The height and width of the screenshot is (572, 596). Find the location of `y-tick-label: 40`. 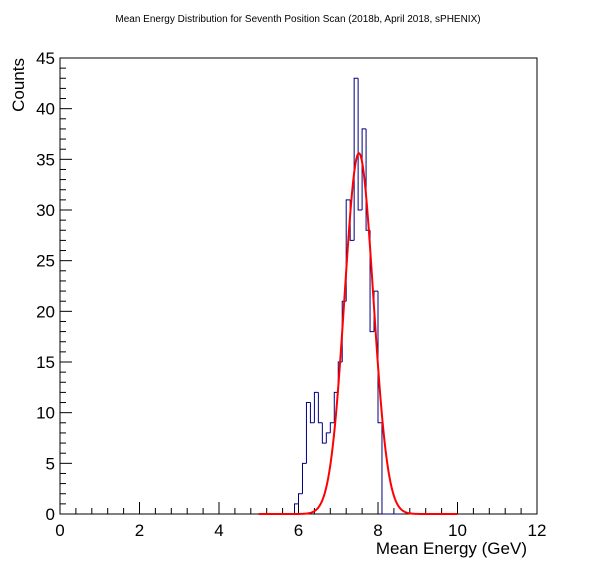

y-tick-label: 40 is located at coordinates (45, 109).